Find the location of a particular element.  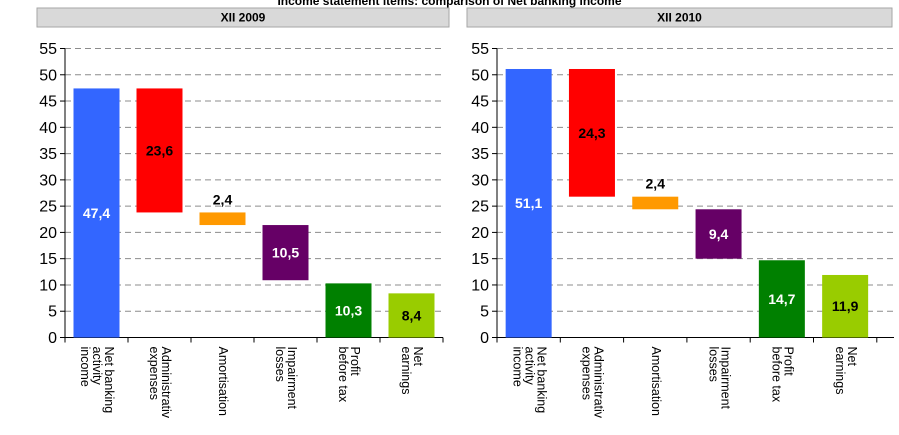

bar-data-label: 47,4 is located at coordinates (96, 213).